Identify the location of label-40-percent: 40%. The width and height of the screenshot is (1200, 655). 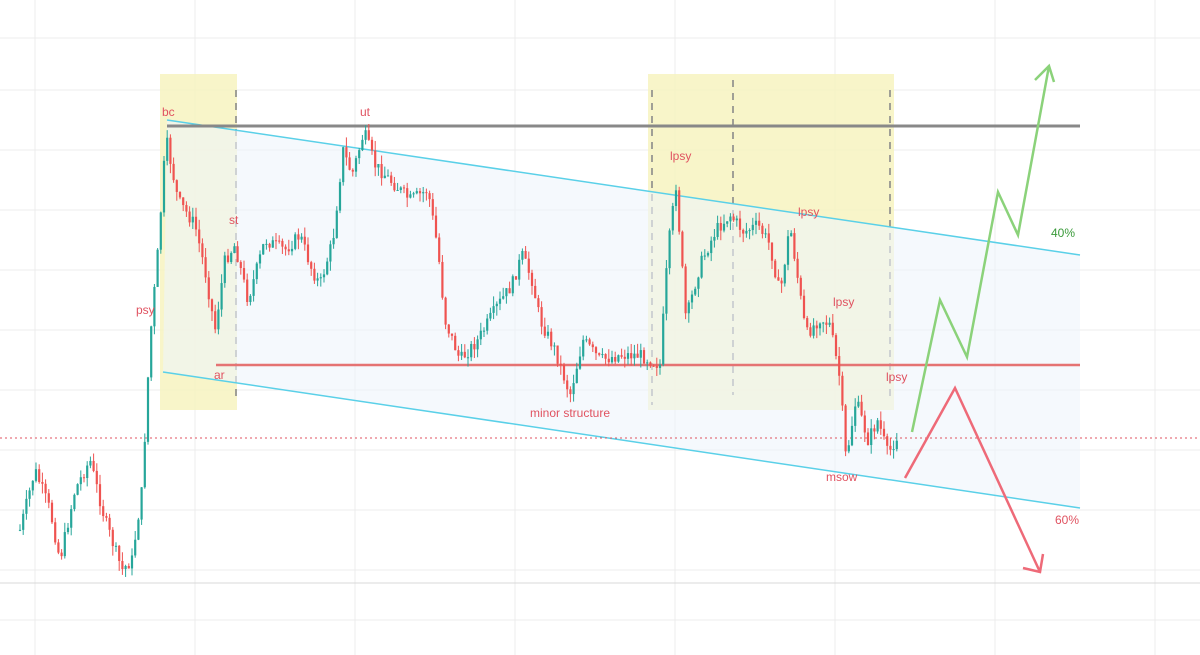
(1063, 233).